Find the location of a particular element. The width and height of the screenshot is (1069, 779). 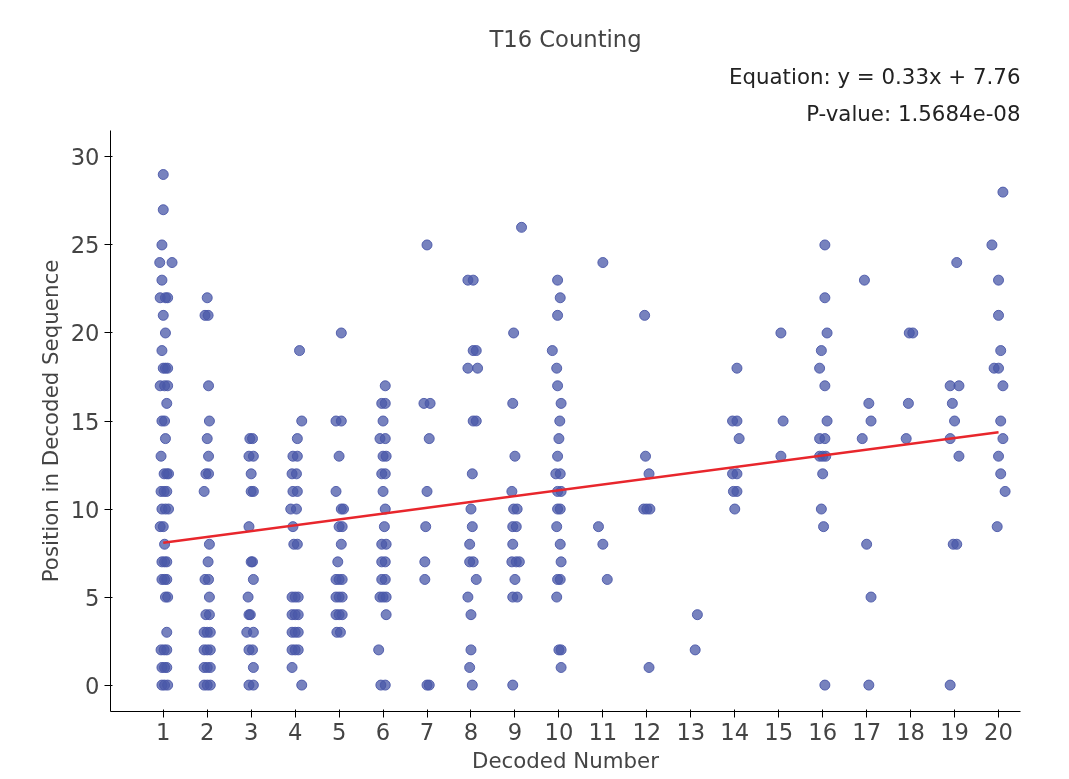

x-tick-label: 20 is located at coordinates (998, 731).